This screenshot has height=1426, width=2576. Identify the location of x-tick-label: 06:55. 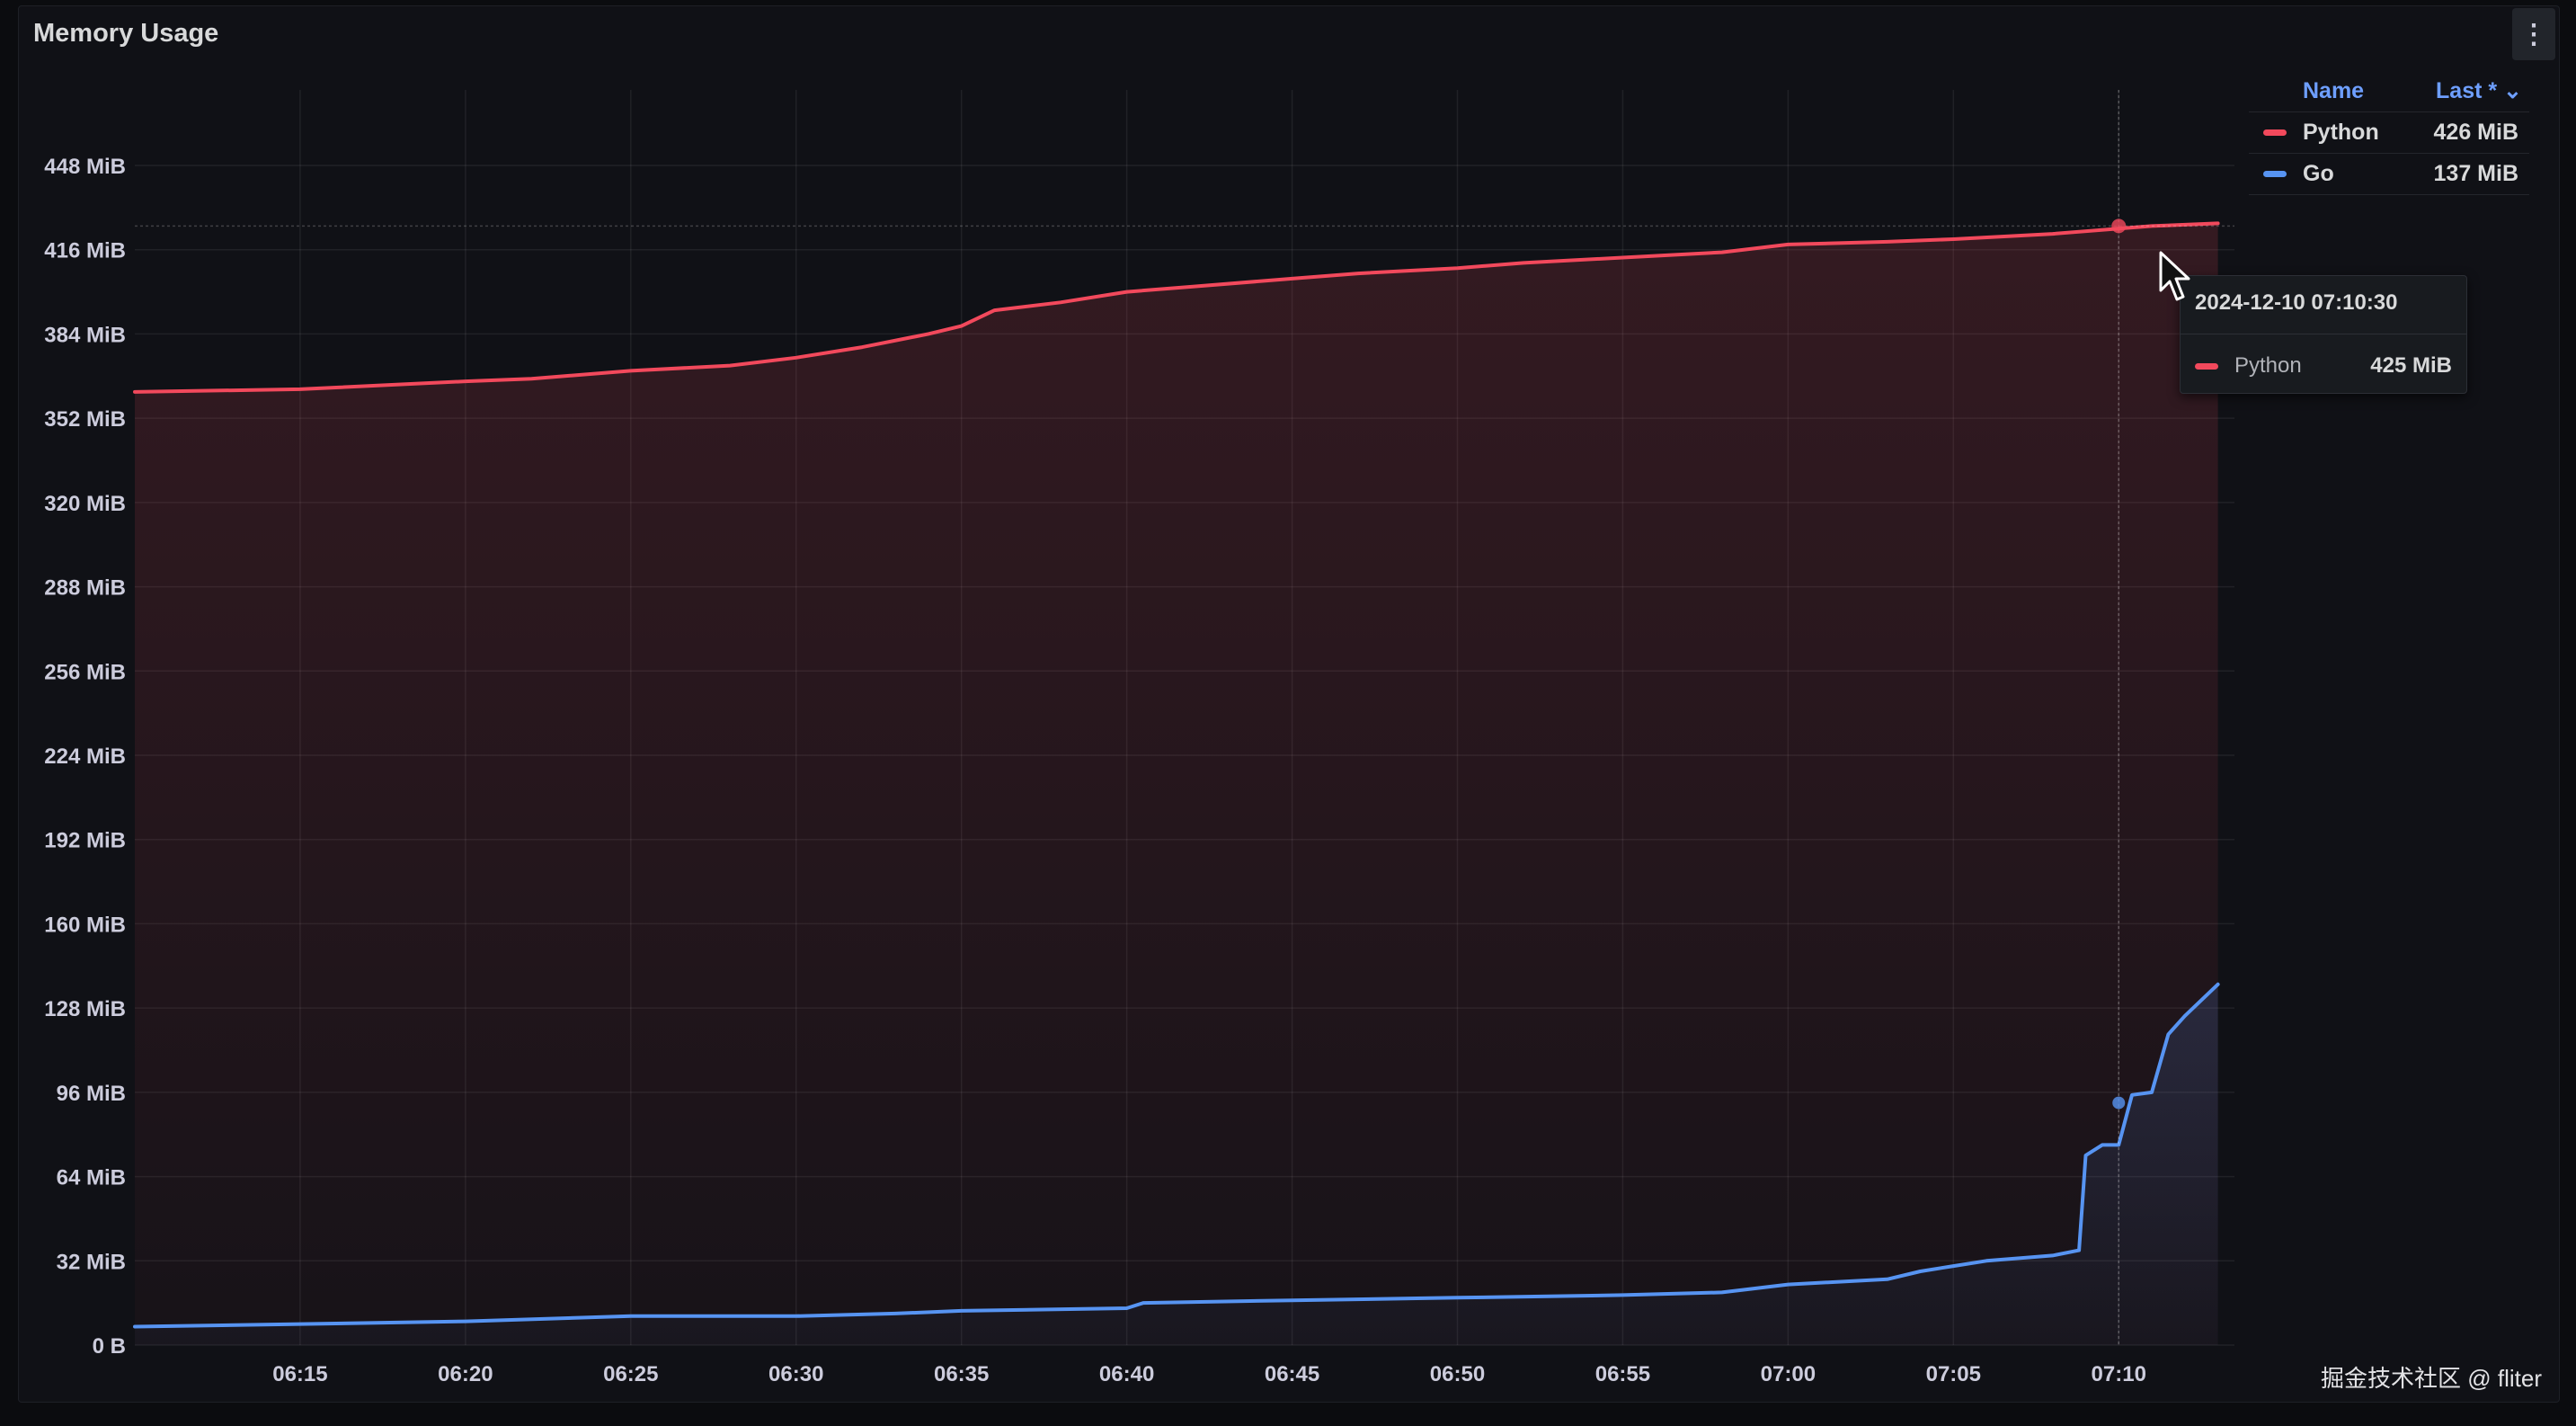
(1622, 1374).